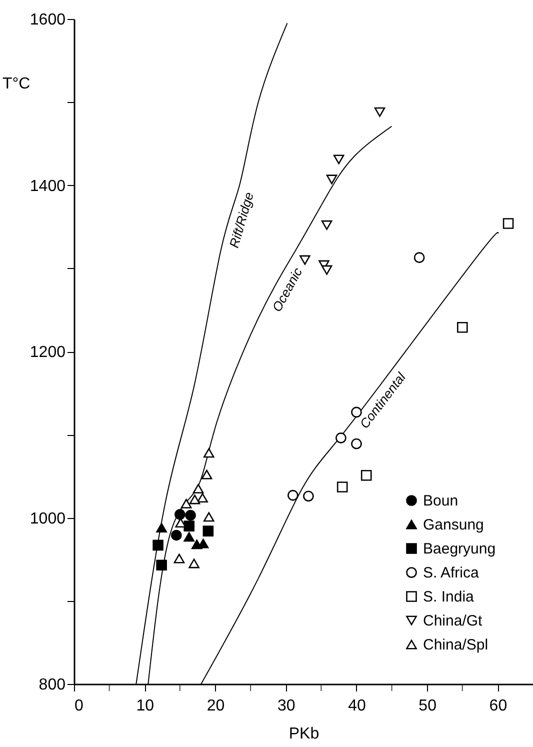 The image size is (533, 747). Describe the element at coordinates (48, 352) in the screenshot. I see `y-tick-label: 1200` at that location.